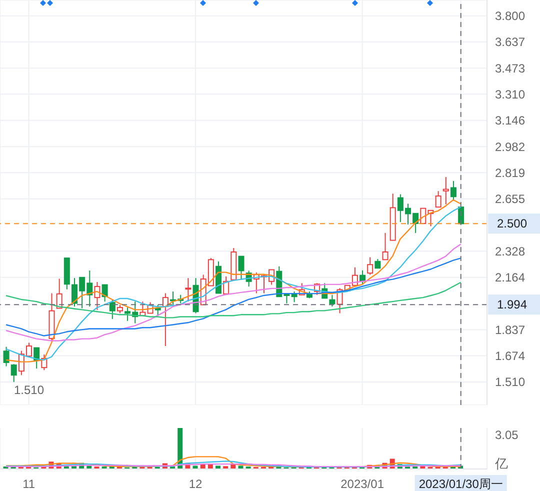 The image size is (540, 491). What do you see at coordinates (506, 435) in the screenshot?
I see `text: 3.05` at bounding box center [506, 435].